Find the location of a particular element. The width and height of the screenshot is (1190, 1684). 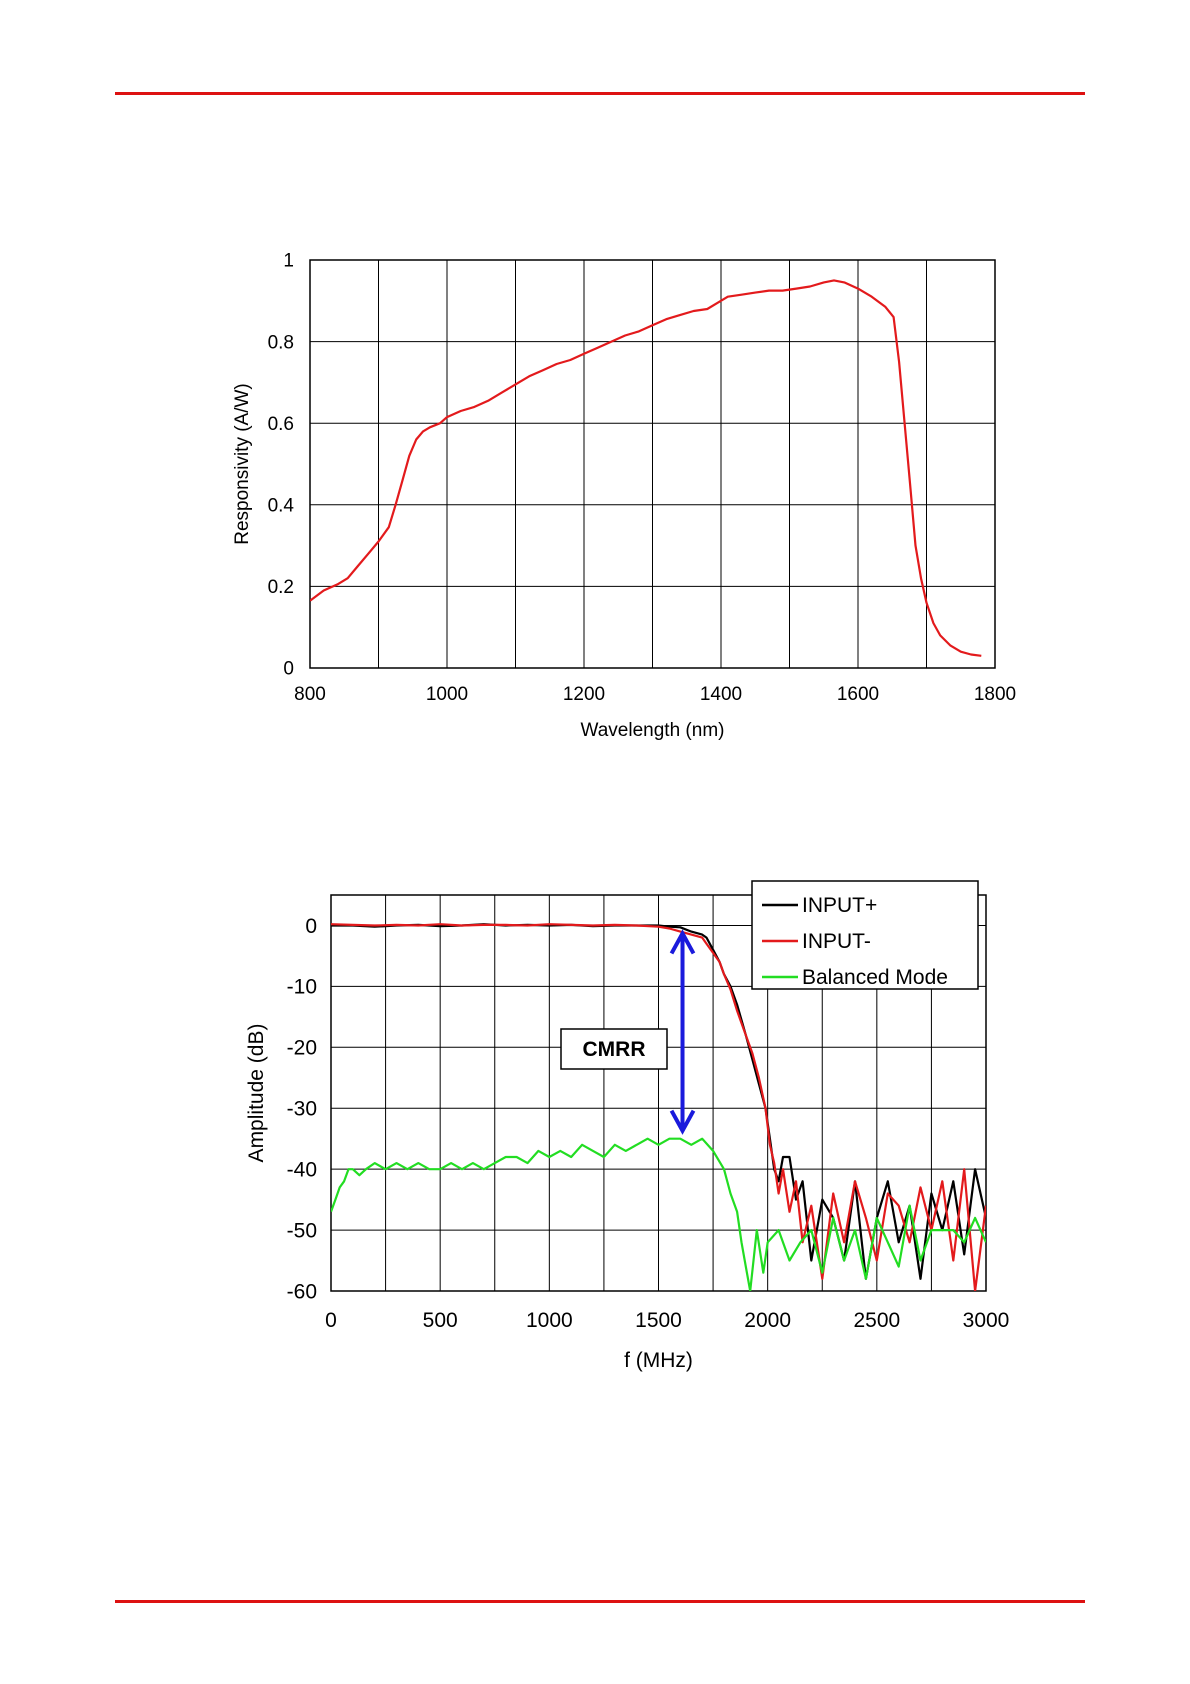

c1-y-tick-label: 0.2 is located at coordinates (281, 587).